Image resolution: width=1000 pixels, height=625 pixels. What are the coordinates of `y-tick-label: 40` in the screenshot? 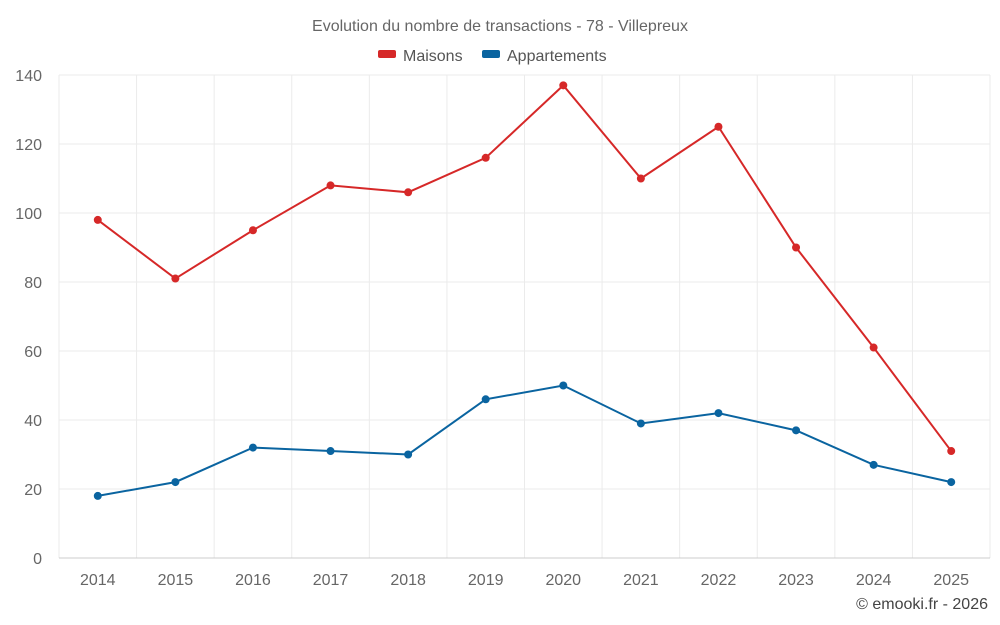 It's located at (33, 421).